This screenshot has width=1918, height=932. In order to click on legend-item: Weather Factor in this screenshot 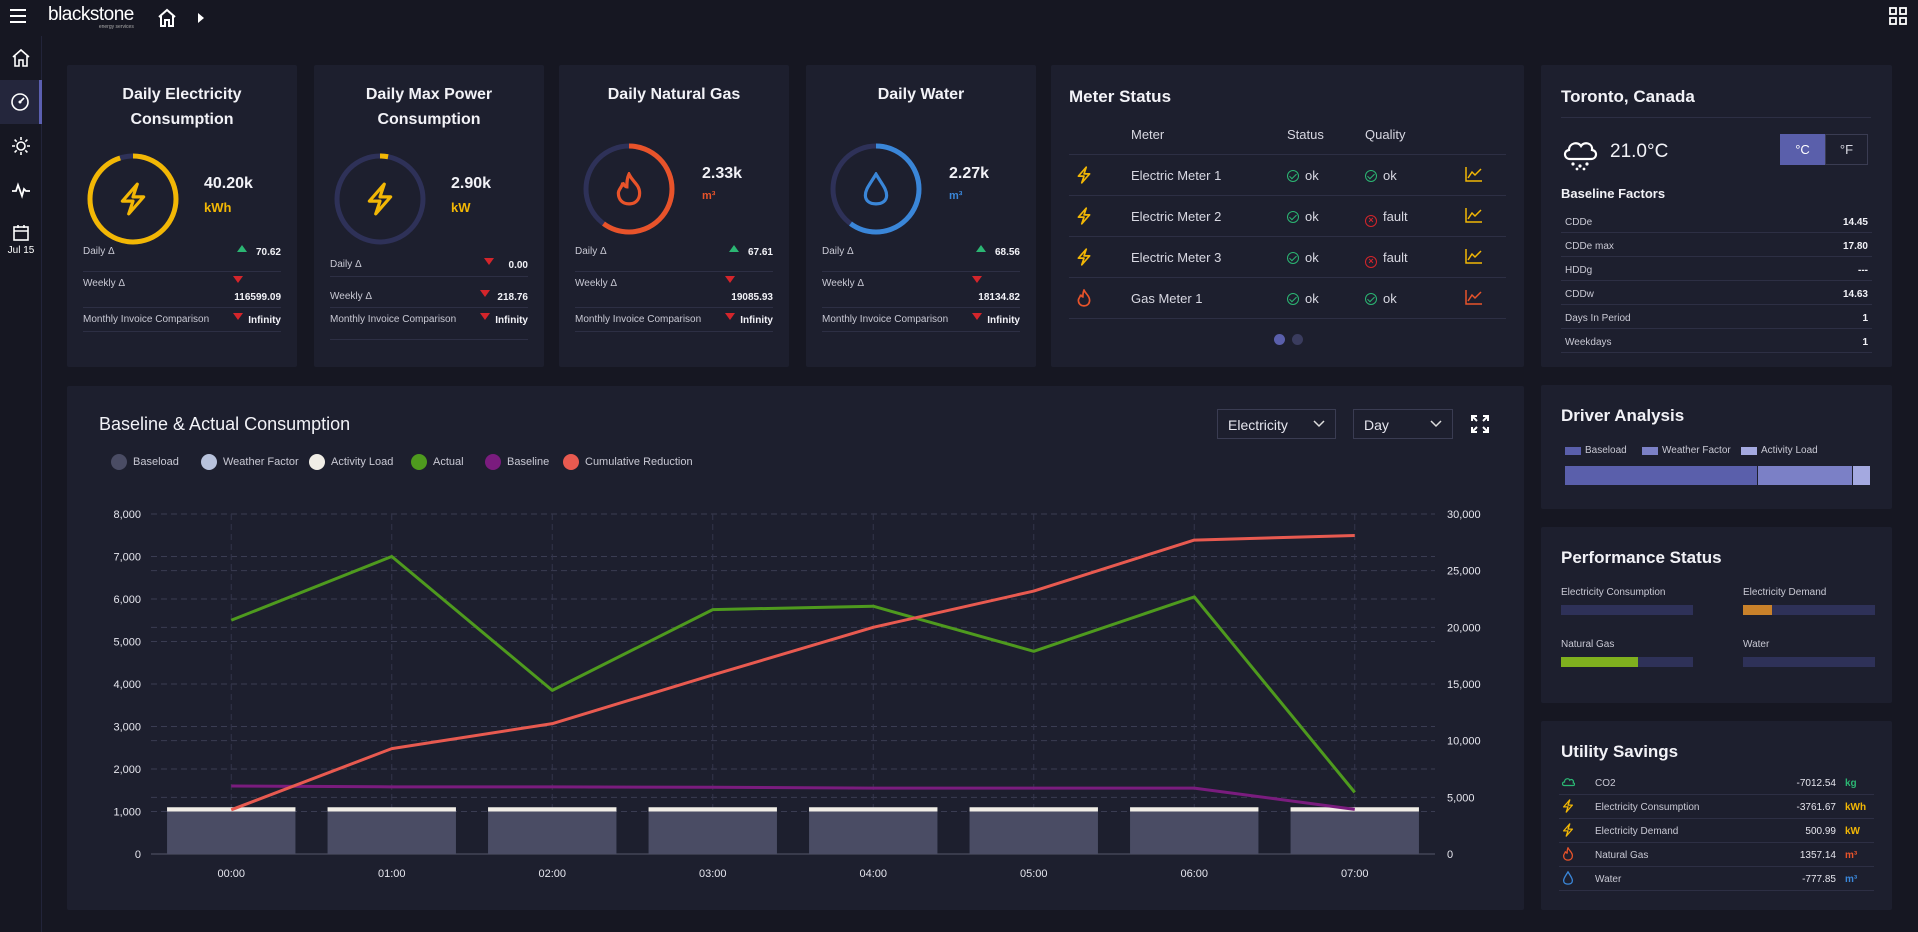, I will do `click(250, 462)`.